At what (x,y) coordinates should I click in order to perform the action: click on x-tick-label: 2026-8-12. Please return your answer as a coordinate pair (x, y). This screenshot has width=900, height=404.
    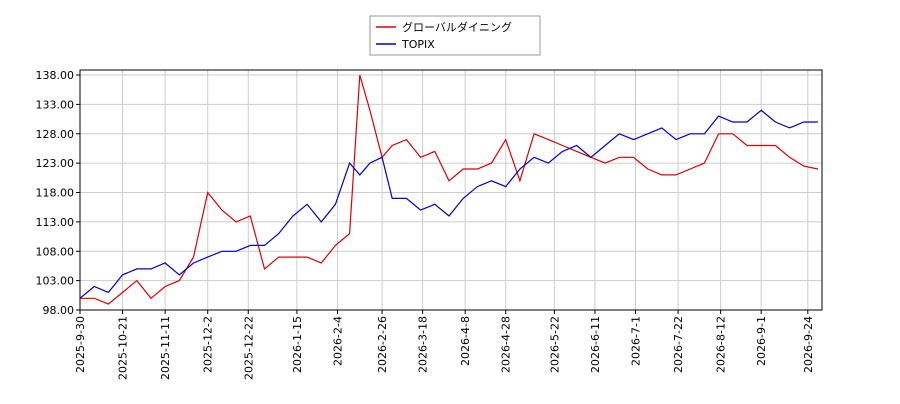
    Looking at the image, I should click on (721, 344).